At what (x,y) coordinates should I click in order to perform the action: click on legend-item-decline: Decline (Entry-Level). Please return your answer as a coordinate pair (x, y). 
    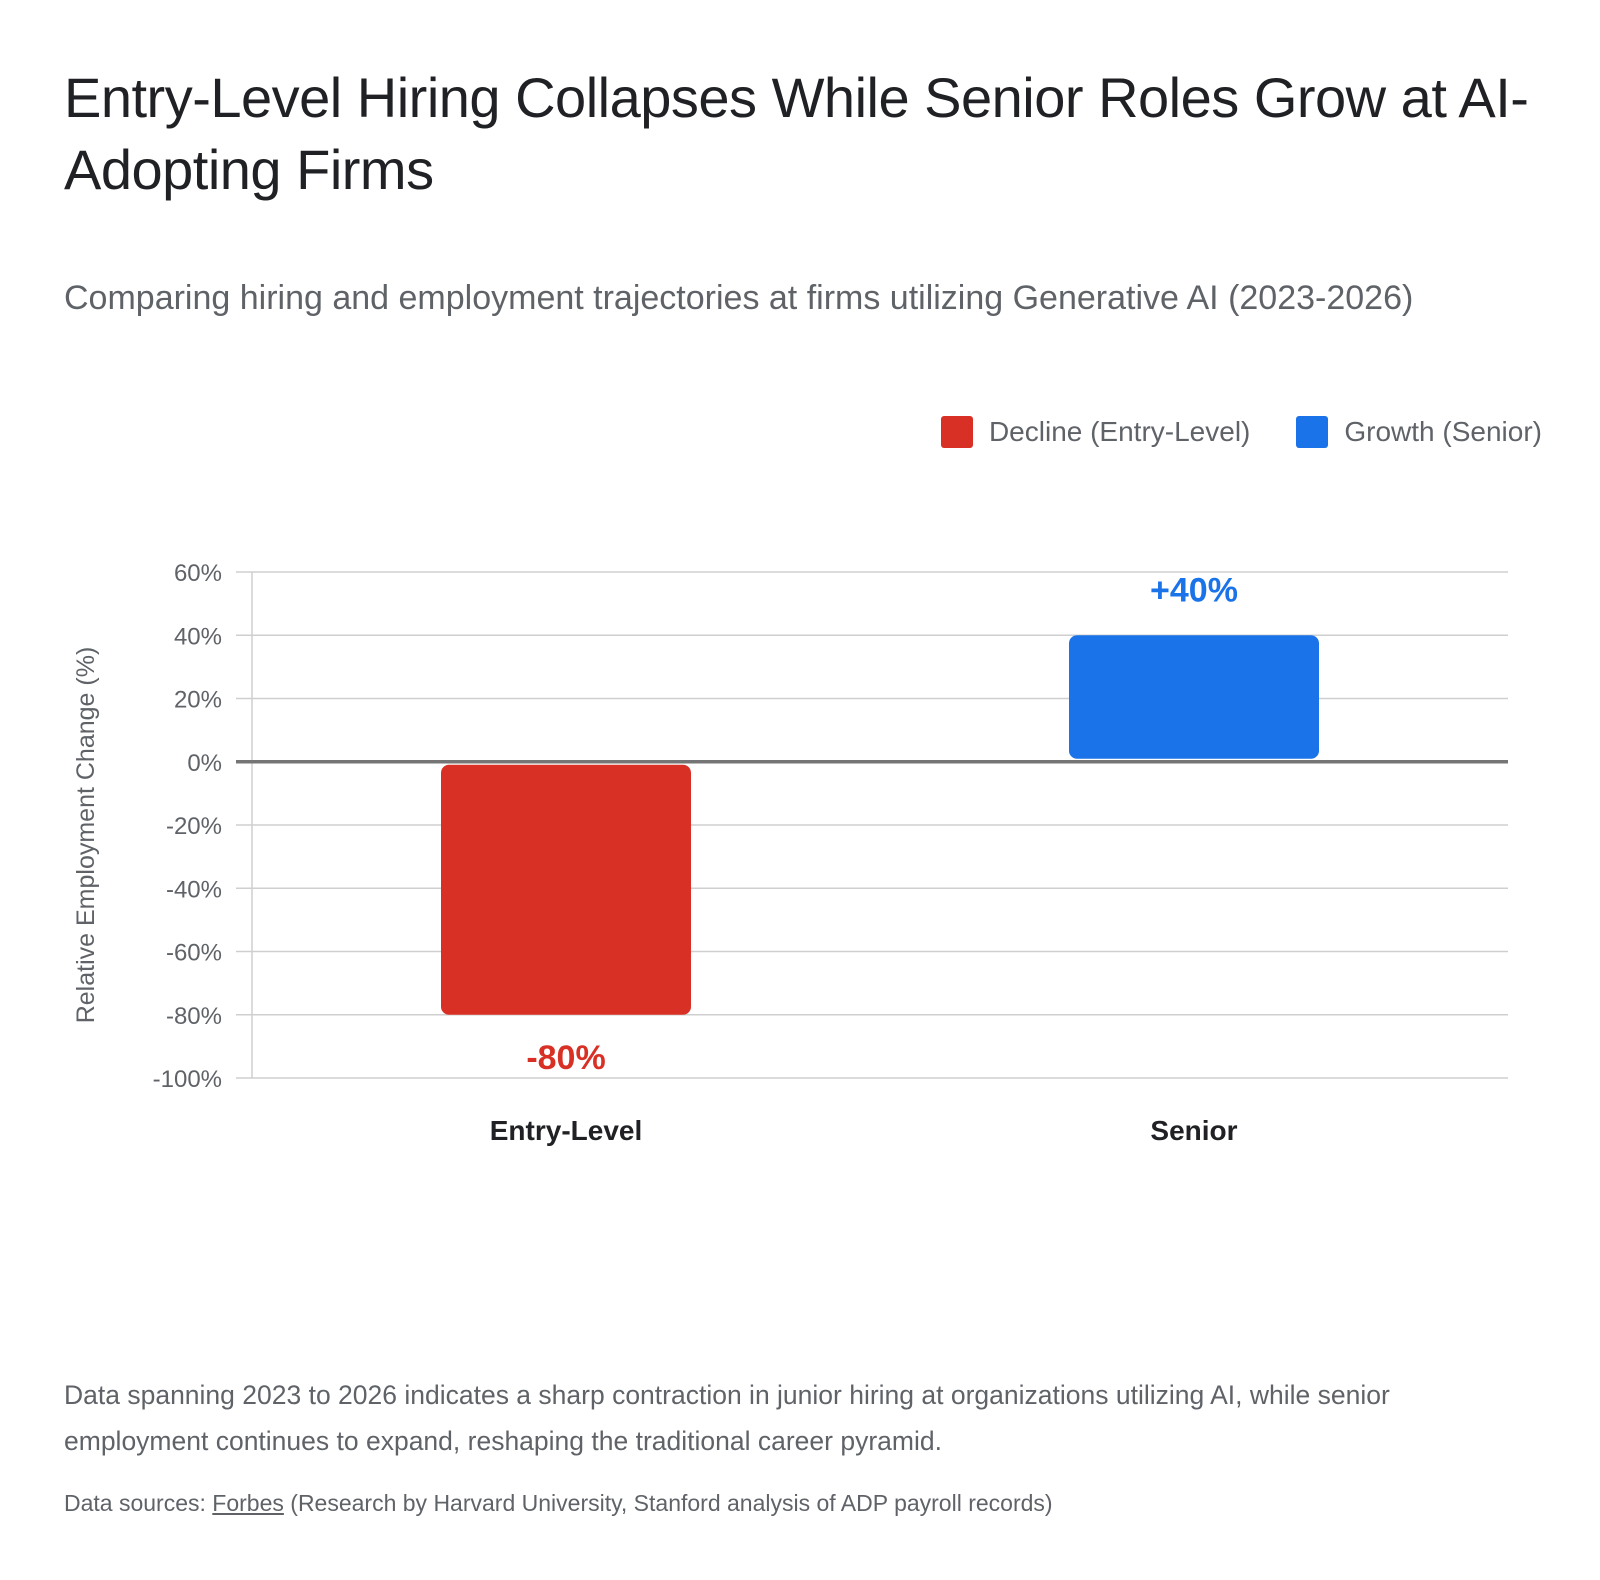
    Looking at the image, I should click on (1095, 432).